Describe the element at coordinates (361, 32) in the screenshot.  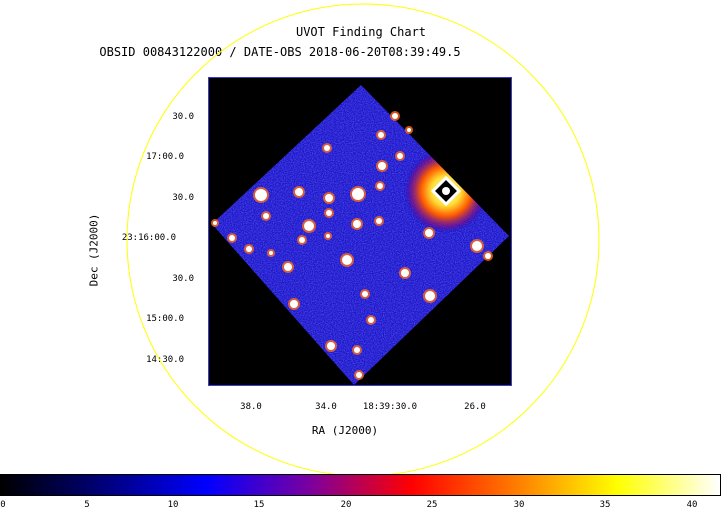
I see `chart-title: UVOT Finding Chart` at that location.